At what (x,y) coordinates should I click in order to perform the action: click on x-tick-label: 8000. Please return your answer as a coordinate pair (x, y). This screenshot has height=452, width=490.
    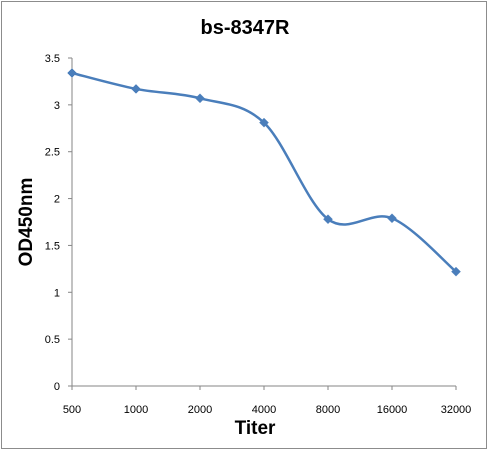
    Looking at the image, I should click on (328, 410).